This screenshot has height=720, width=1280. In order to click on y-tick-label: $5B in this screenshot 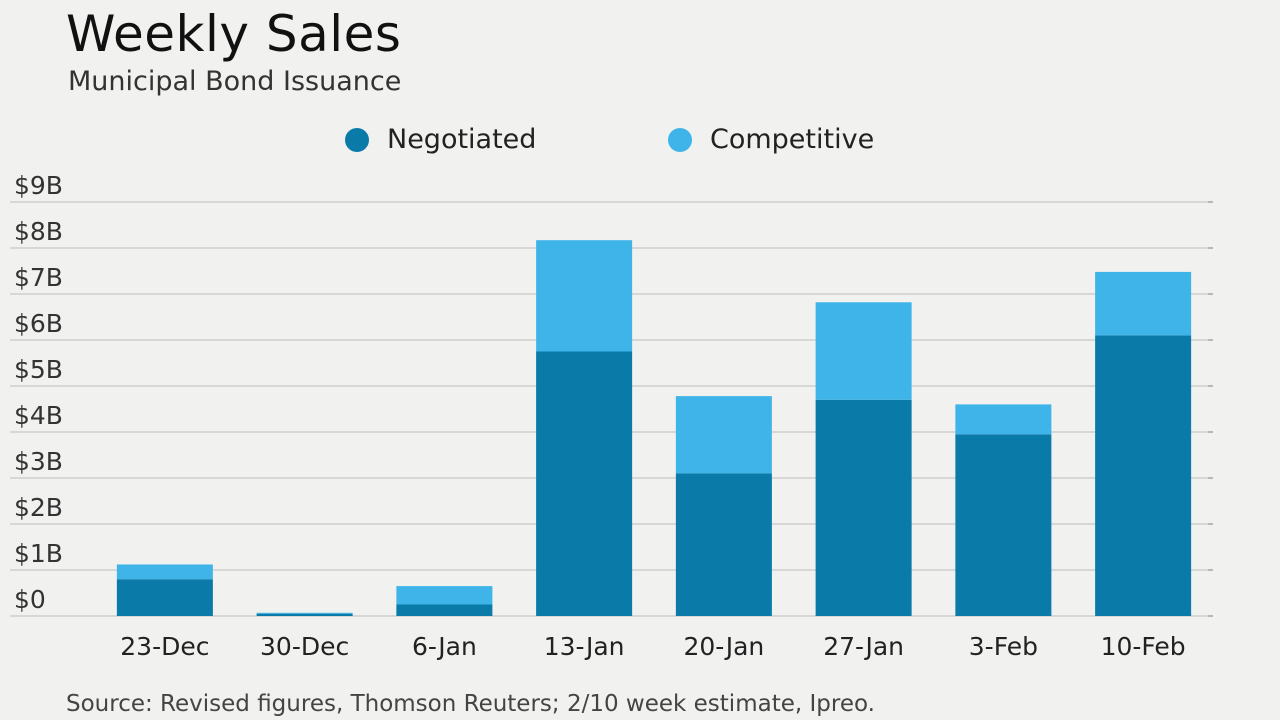, I will do `click(38, 369)`.